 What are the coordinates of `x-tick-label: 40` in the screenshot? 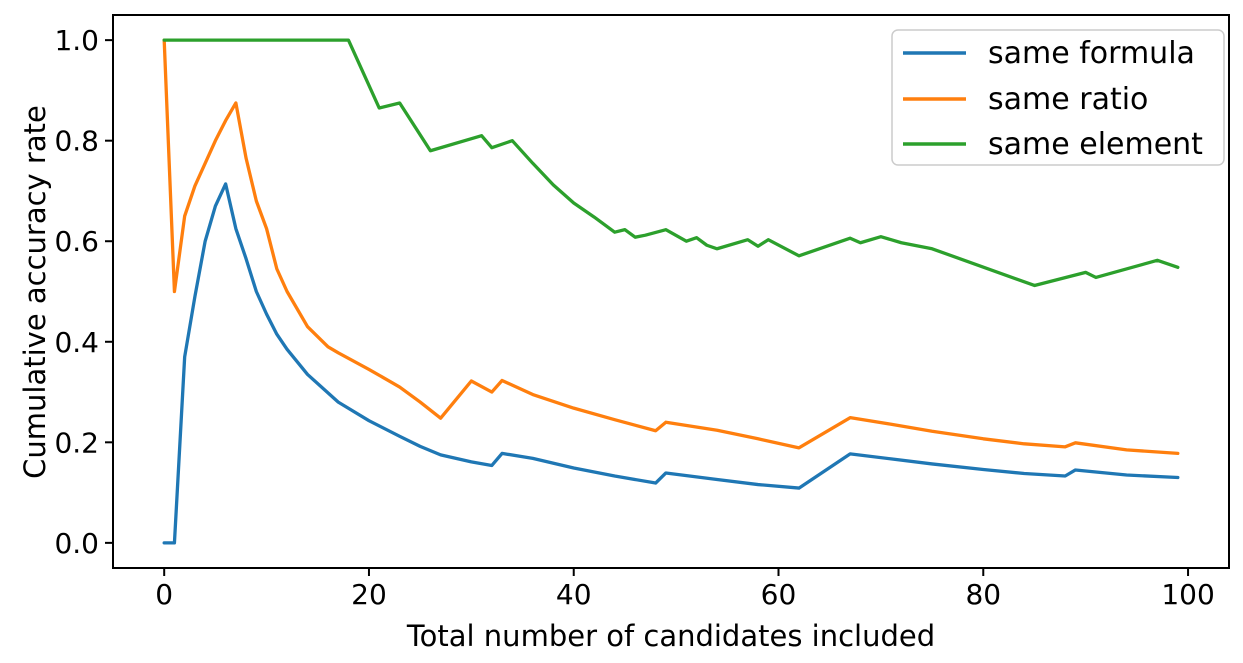 It's located at (574, 594).